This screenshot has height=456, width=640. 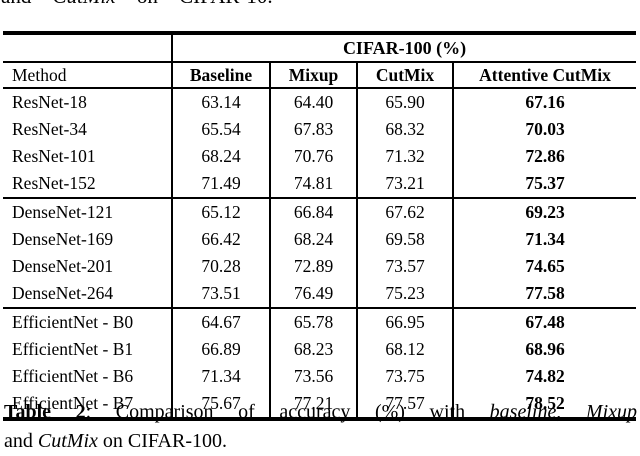 What do you see at coordinates (544, 102) in the screenshot?
I see `value-cell: 67.16` at bounding box center [544, 102].